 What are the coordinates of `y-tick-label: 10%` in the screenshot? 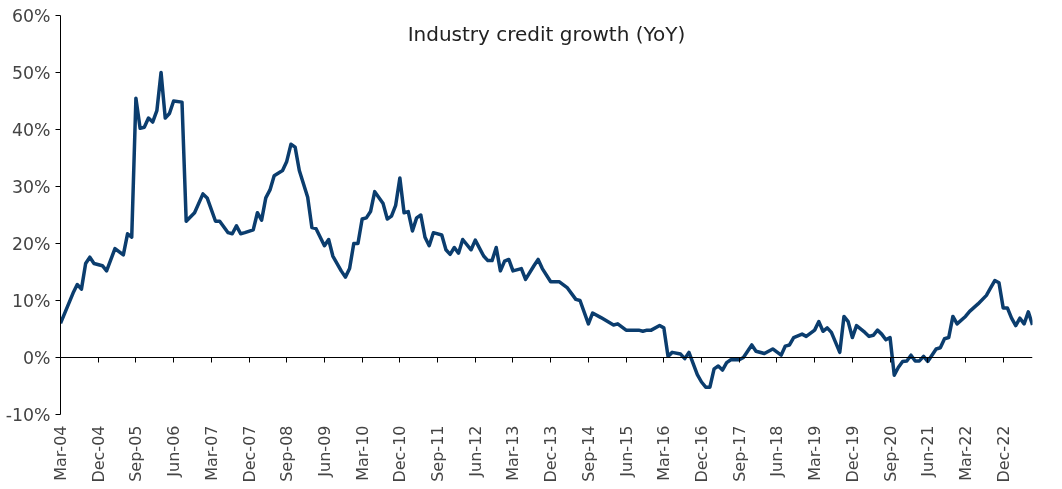 It's located at (31, 300).